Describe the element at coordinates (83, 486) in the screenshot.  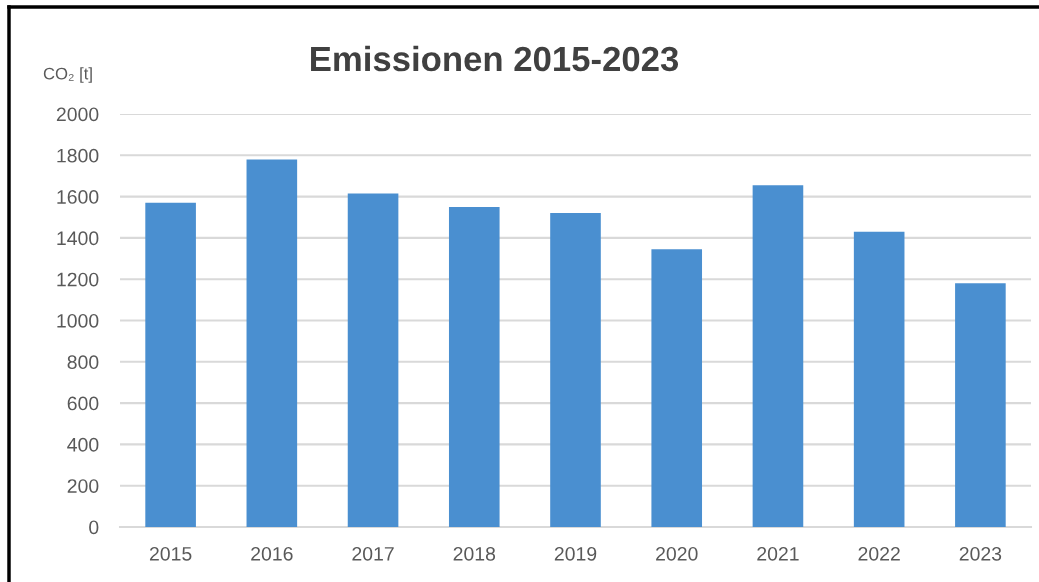
I see `y-tick-label: 200` at that location.